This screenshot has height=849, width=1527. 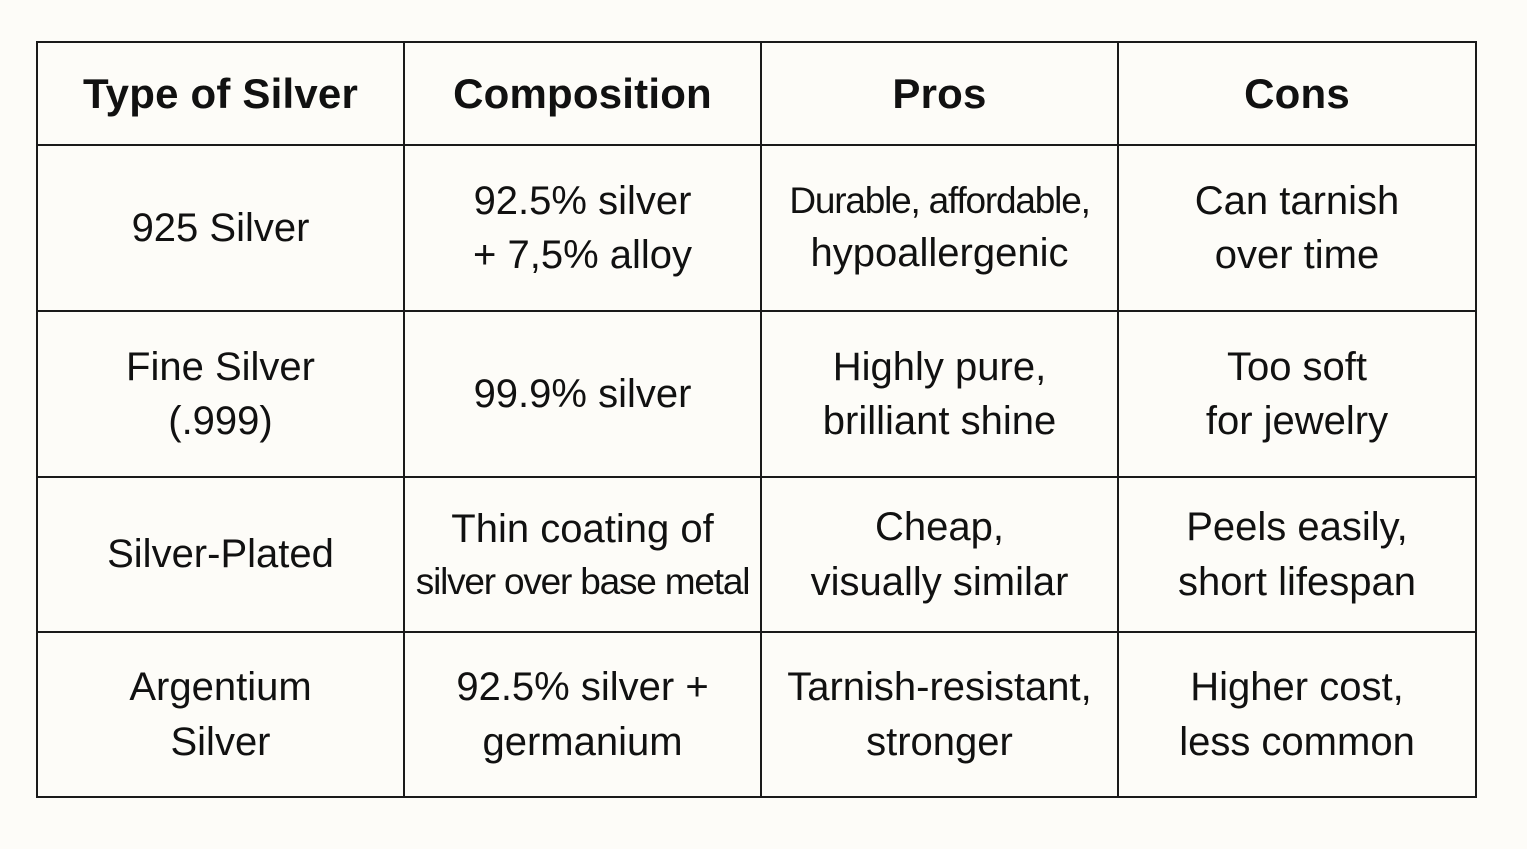 What do you see at coordinates (1297, 714) in the screenshot?
I see `cell-cons: Higher cost, less common` at bounding box center [1297, 714].